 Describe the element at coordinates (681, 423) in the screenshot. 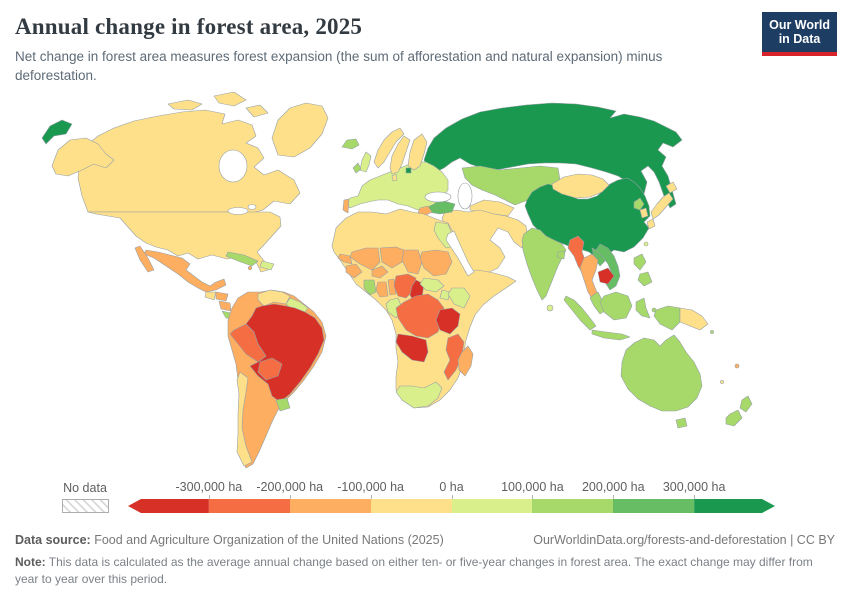

I see `country-australia-tasmania` at that location.